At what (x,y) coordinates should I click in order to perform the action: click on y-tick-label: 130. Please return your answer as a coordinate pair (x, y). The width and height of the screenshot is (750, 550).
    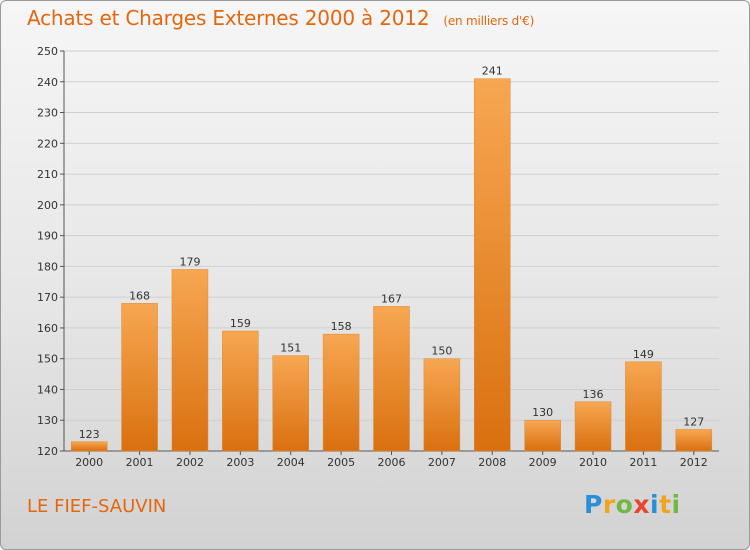
    Looking at the image, I should click on (47, 420).